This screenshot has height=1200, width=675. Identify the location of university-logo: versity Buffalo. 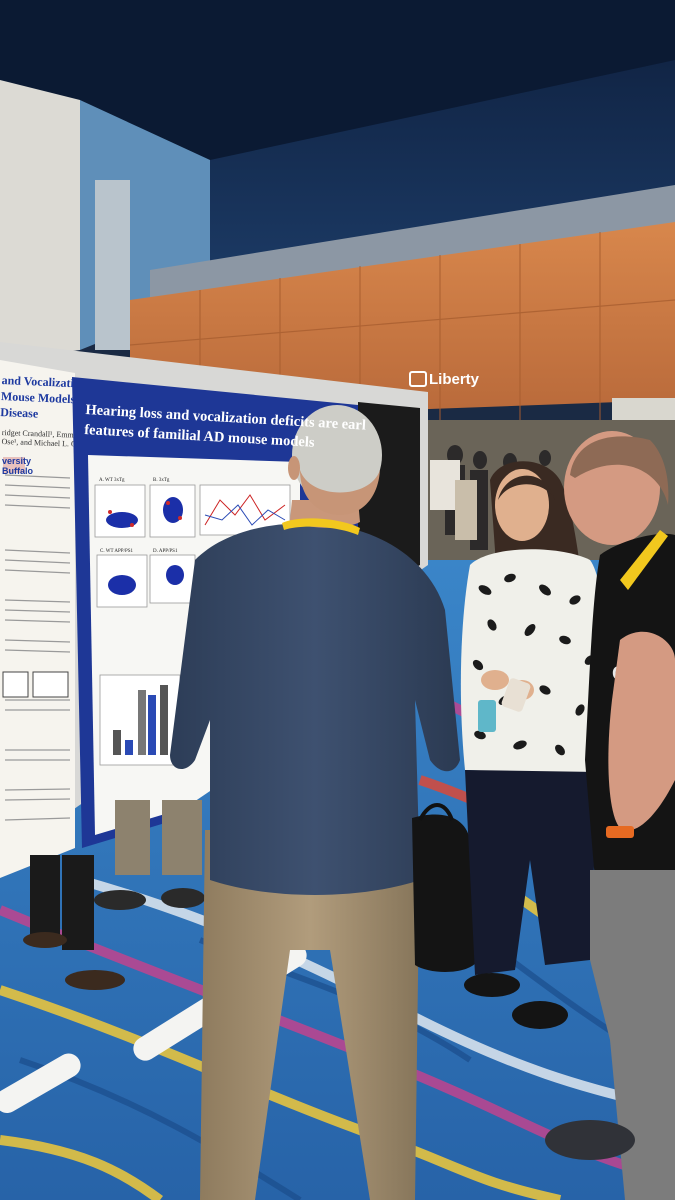
(22, 466).